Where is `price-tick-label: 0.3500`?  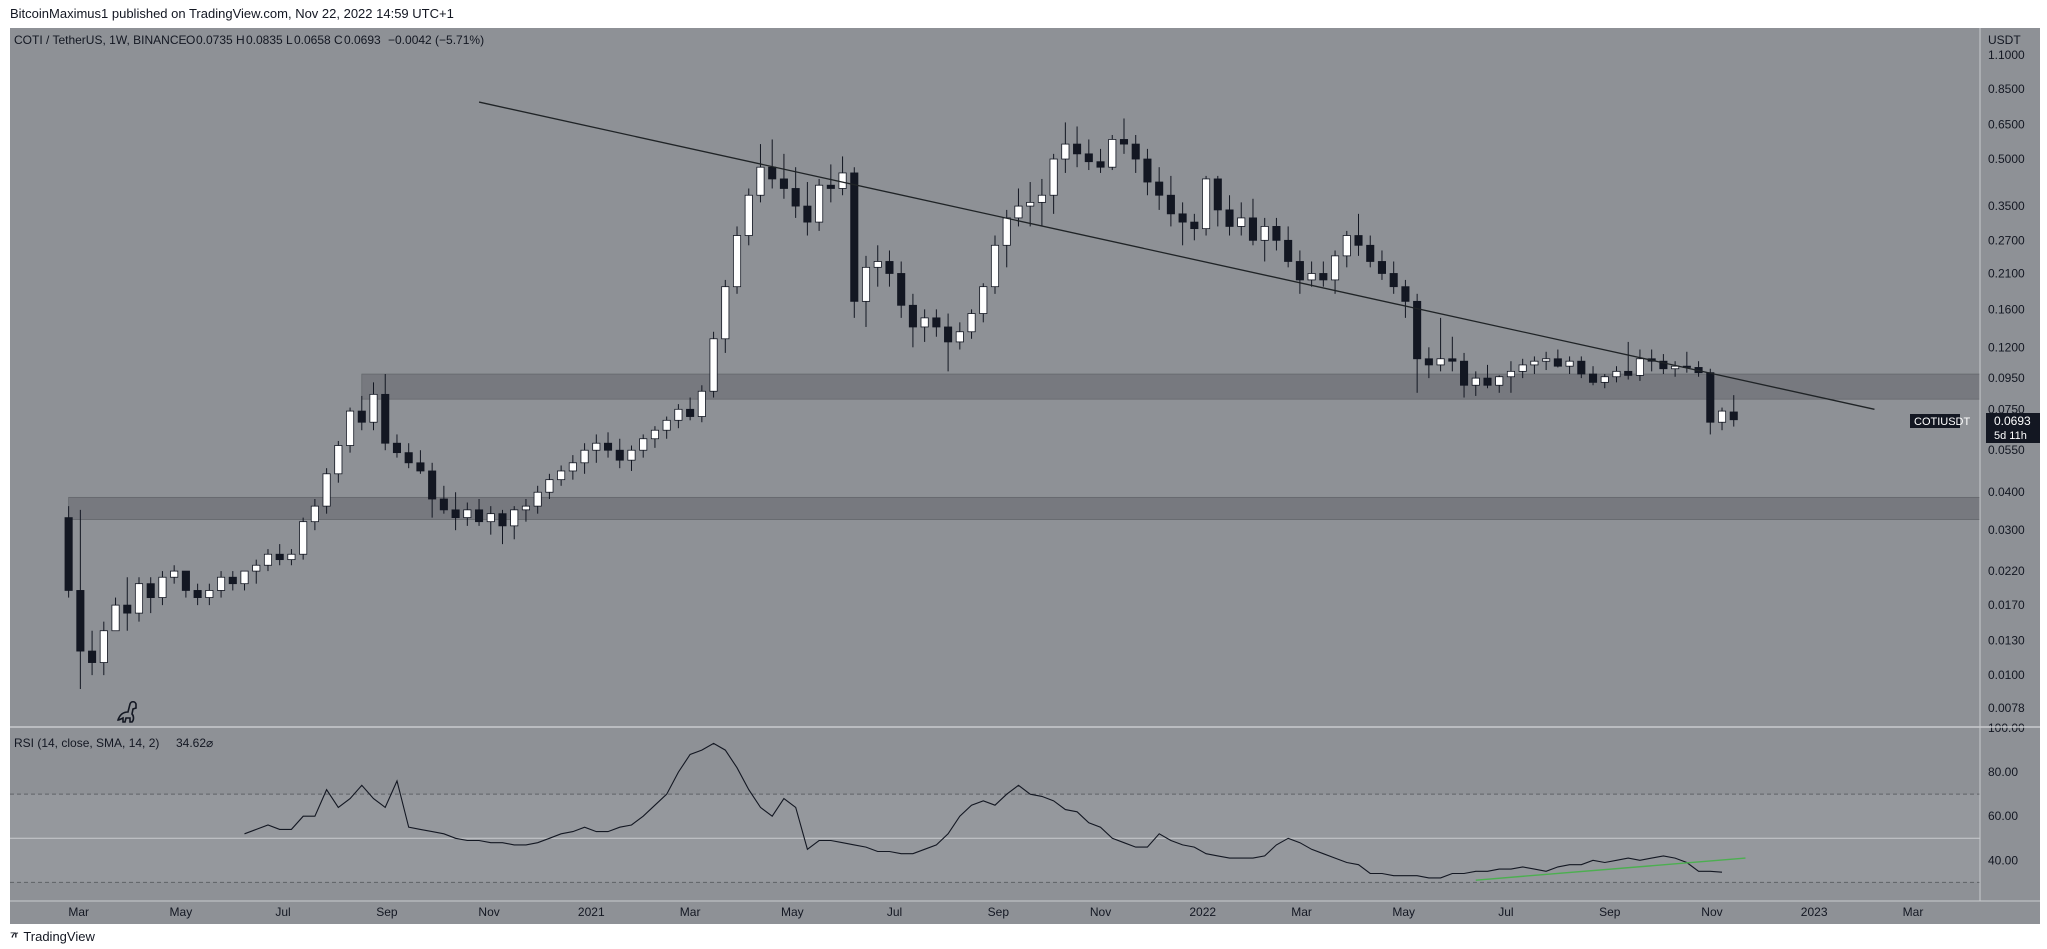
price-tick-label: 0.3500 is located at coordinates (2006, 206).